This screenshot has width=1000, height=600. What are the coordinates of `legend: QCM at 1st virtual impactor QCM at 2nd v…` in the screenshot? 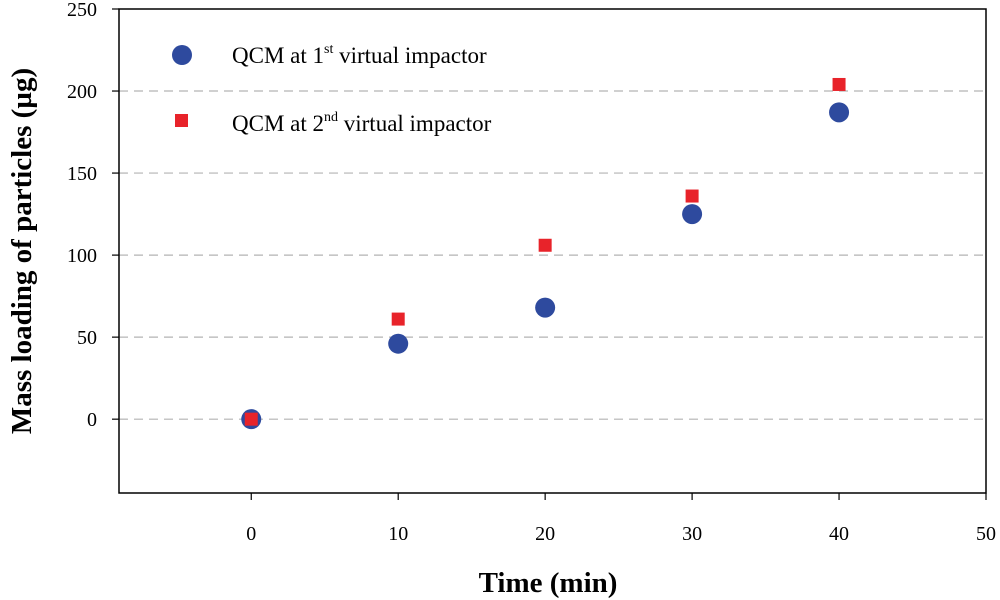 It's located at (332, 89).